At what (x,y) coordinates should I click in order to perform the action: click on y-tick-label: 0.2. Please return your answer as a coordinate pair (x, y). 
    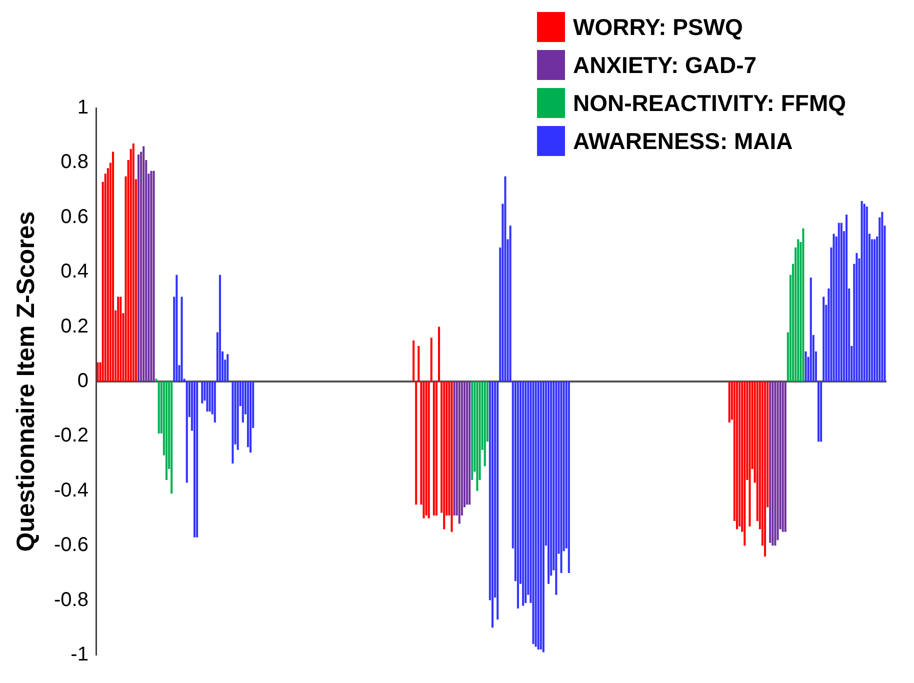
    Looking at the image, I should click on (74, 326).